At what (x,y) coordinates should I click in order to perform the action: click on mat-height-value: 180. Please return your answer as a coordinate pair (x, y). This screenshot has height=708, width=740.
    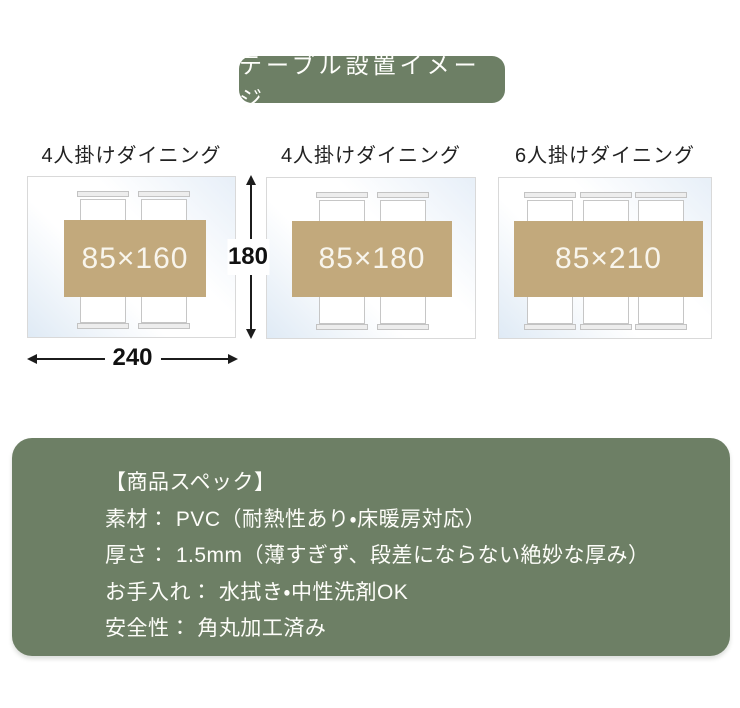
    Looking at the image, I should click on (248, 257).